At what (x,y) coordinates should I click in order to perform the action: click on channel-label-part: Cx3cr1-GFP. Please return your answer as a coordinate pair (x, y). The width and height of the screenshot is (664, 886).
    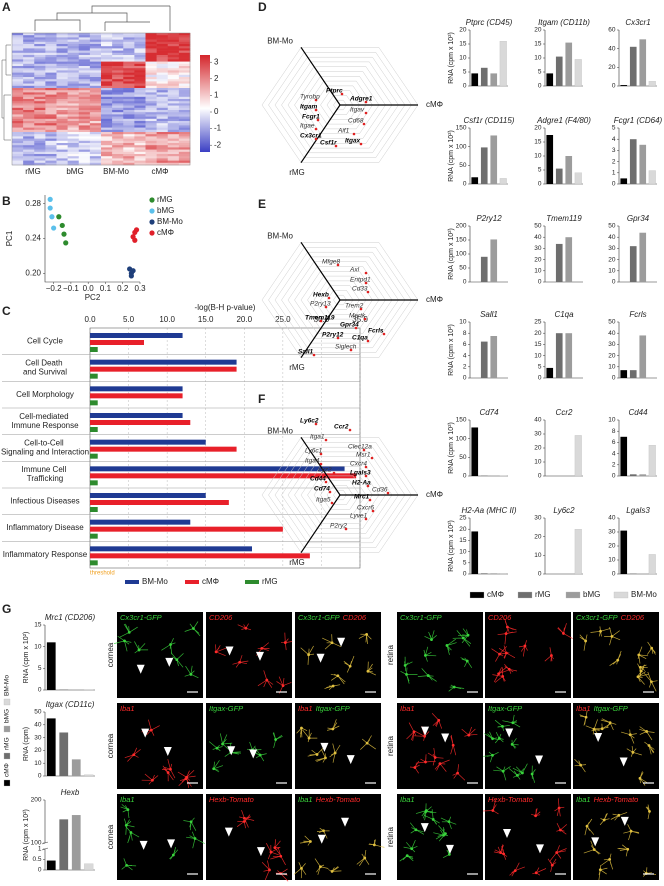
    Looking at the image, I should click on (421, 617).